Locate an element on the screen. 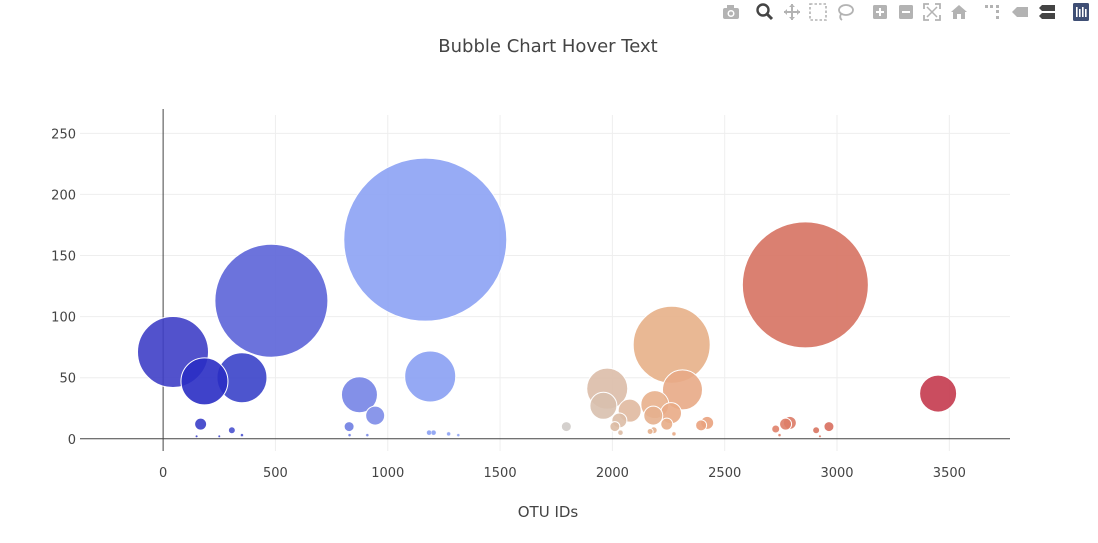 The height and width of the screenshot is (543, 1098). x-tick-label: 1000 is located at coordinates (387, 473).